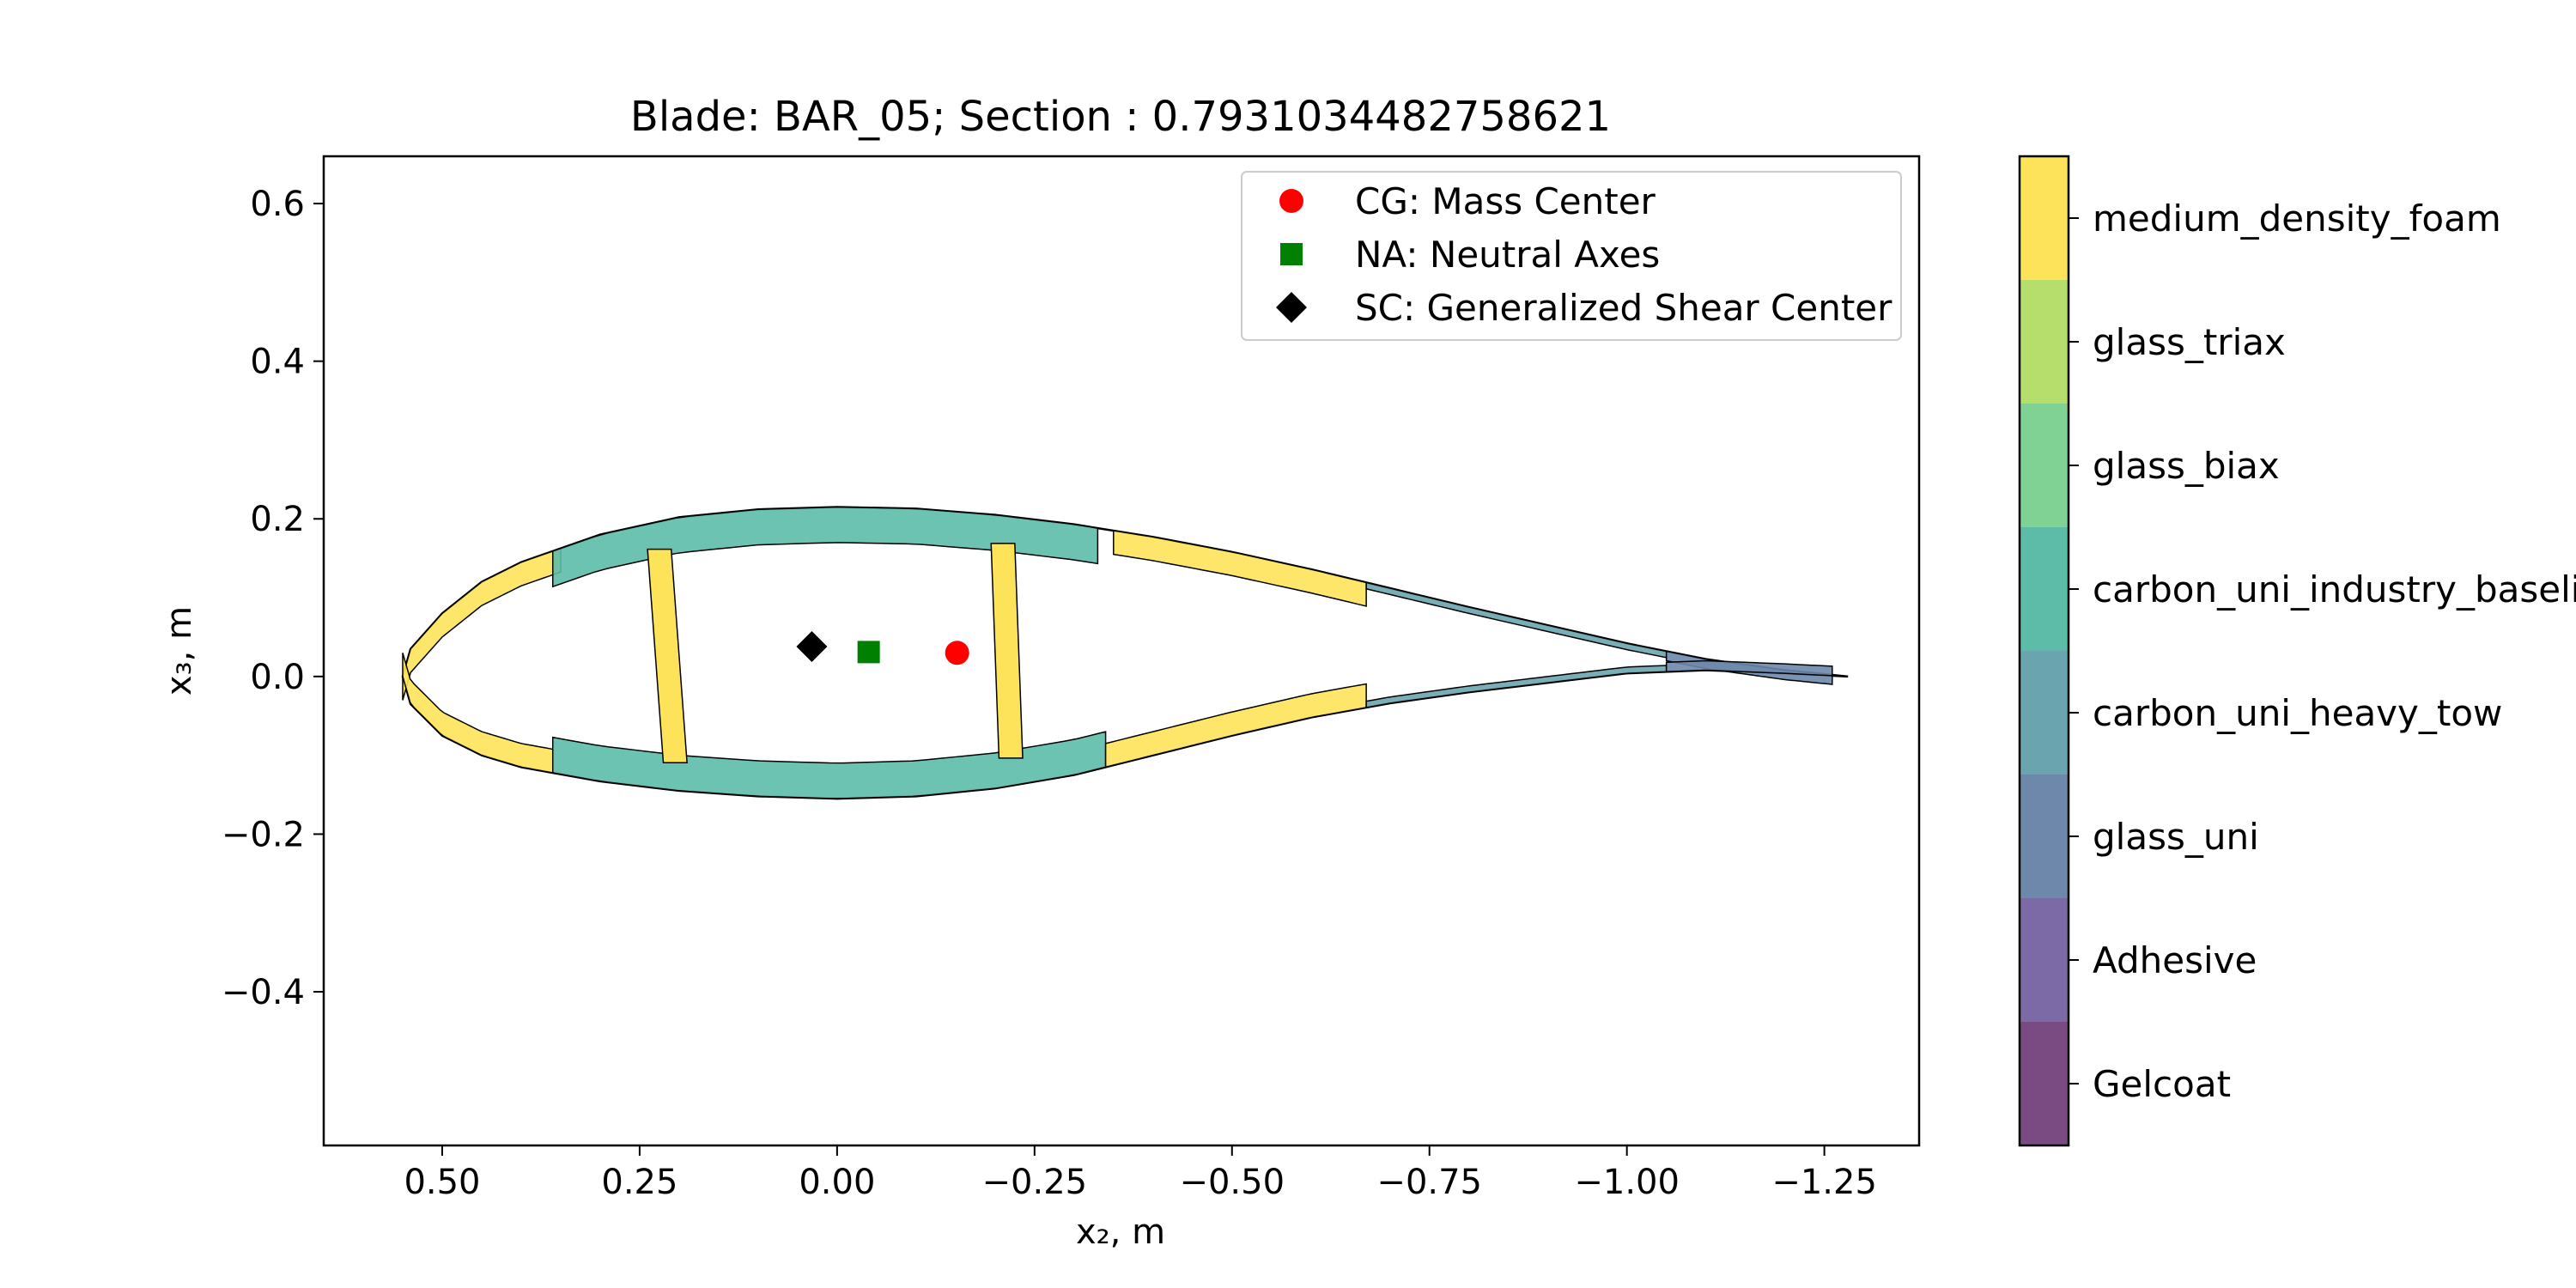 The image size is (2576, 1288). Describe the element at coordinates (442, 1182) in the screenshot. I see `x-tick-label: 0.50` at that location.